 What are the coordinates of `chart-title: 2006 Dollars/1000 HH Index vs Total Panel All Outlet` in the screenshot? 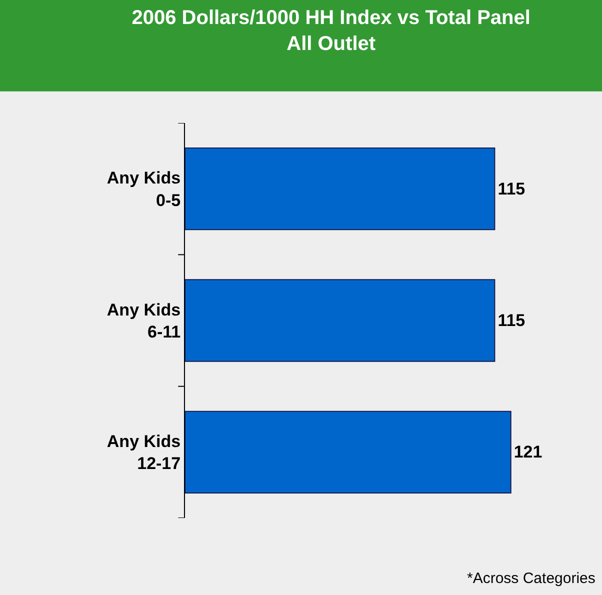 It's located at (331, 30).